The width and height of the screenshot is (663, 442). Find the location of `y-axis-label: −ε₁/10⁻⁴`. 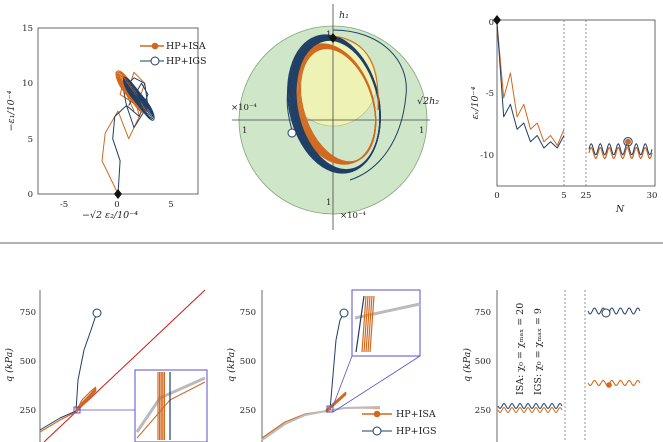

y-axis-label: −ε₁/10⁻⁴ is located at coordinates (11, 110).